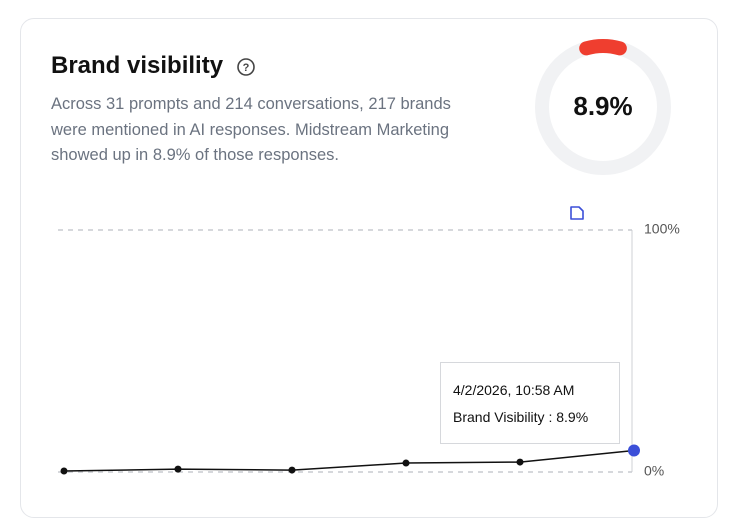 The image size is (738, 518). What do you see at coordinates (137, 65) in the screenshot?
I see `card-title: Brand visibility` at bounding box center [137, 65].